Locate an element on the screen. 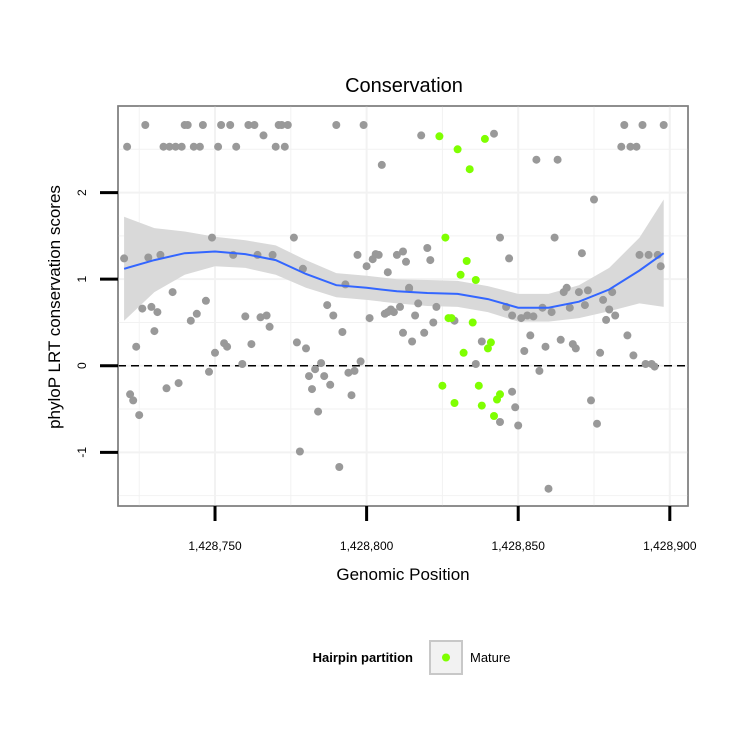  y-axis-title: phyloP LRT conservation scores is located at coordinates (54, 307).